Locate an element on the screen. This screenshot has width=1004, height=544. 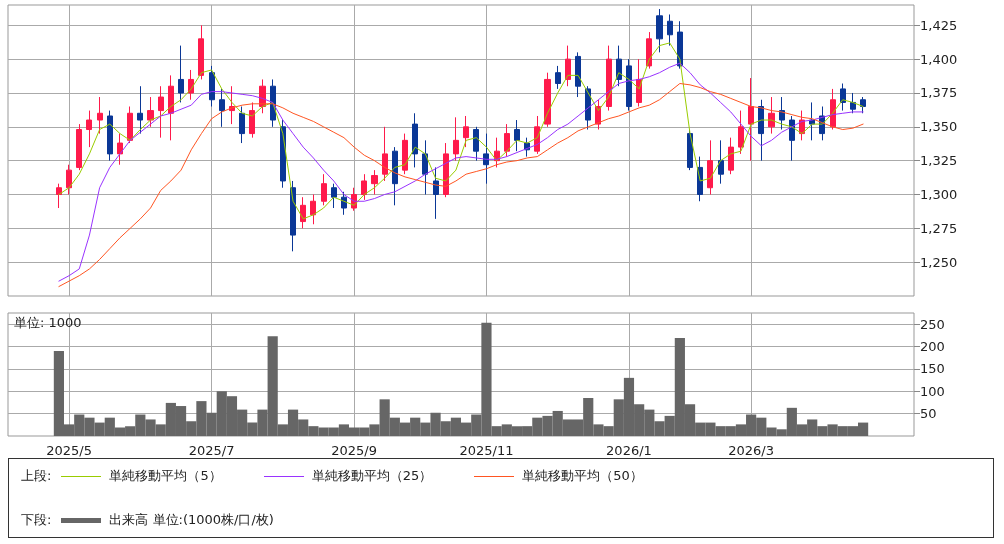
x-tick-label: 2026/1 is located at coordinates (629, 450).